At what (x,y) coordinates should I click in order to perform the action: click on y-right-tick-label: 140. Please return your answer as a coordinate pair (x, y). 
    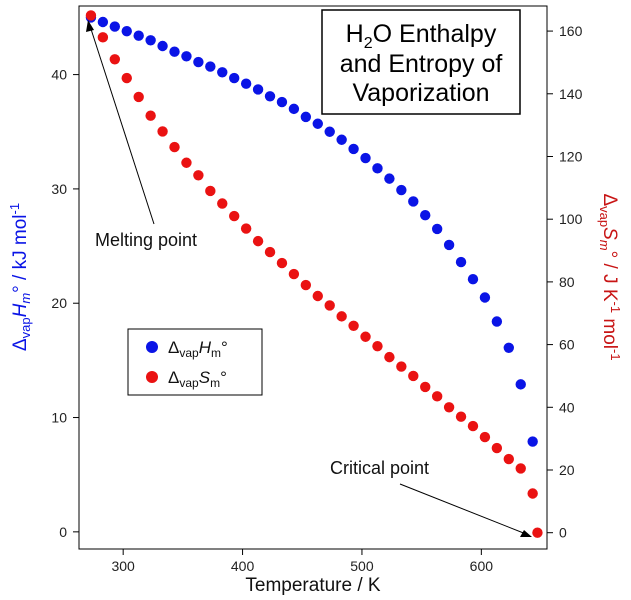
    Looking at the image, I should click on (571, 94).